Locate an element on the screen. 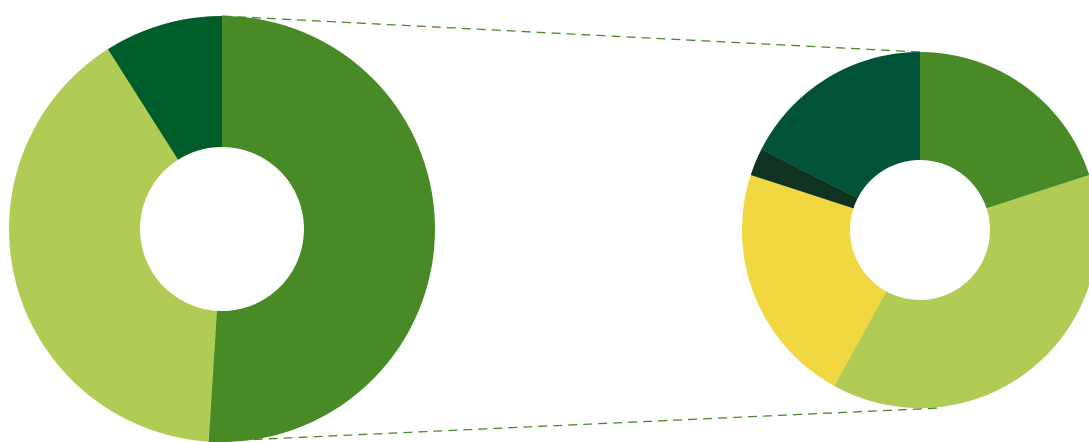 The width and height of the screenshot is (1089, 442). connector-line-bottom is located at coordinates (574, 424).